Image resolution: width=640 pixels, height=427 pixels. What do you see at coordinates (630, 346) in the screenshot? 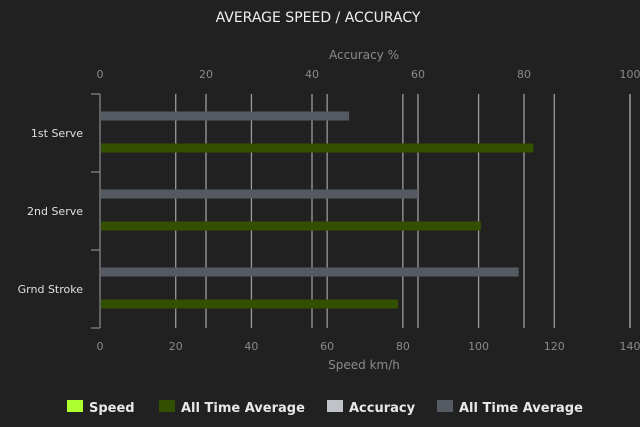
I see `bottom-tick-label: 140` at bounding box center [630, 346].